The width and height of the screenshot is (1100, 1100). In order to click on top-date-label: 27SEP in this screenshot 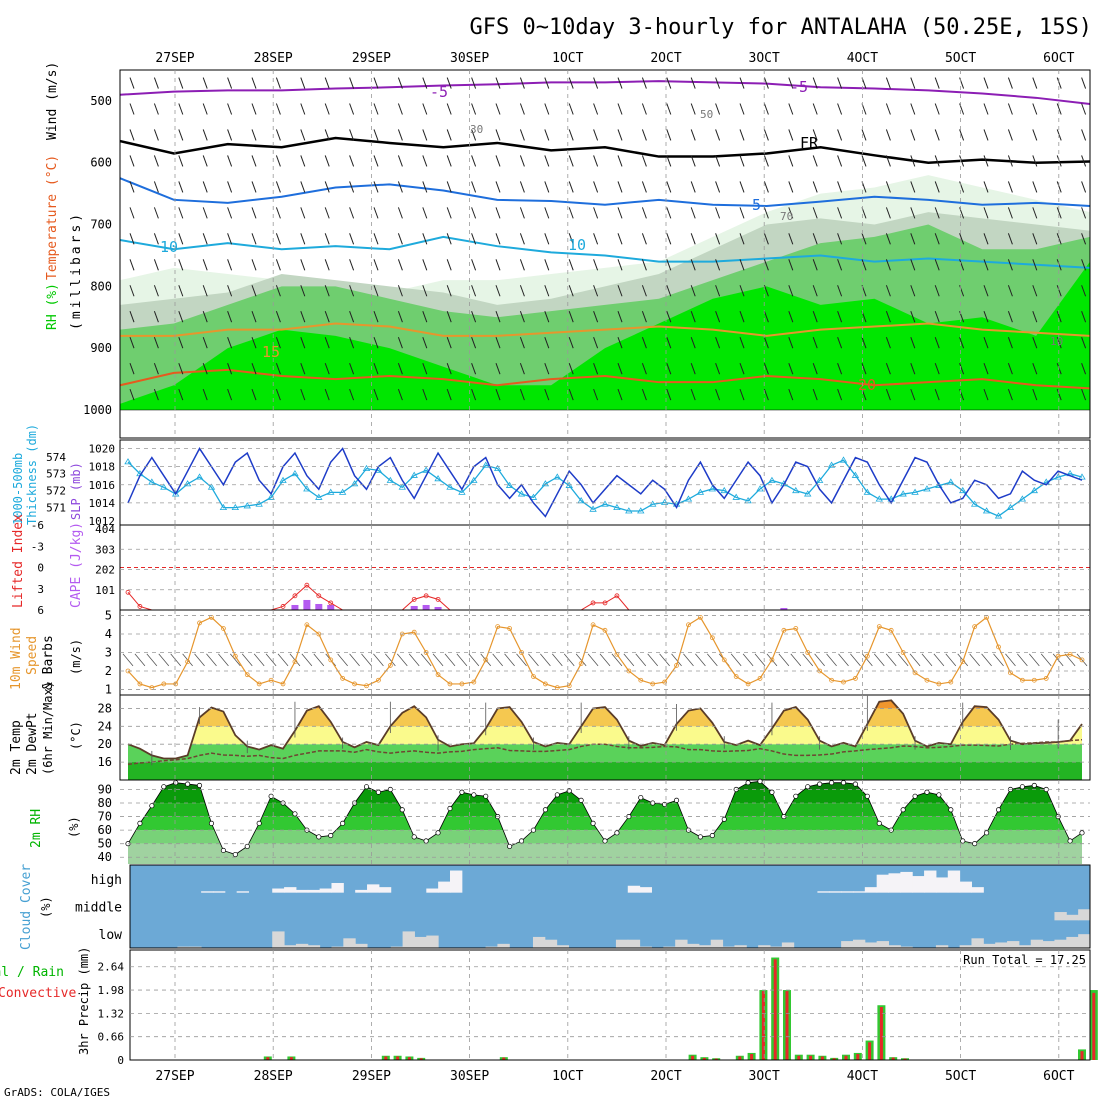, I will do `click(174, 58)`.